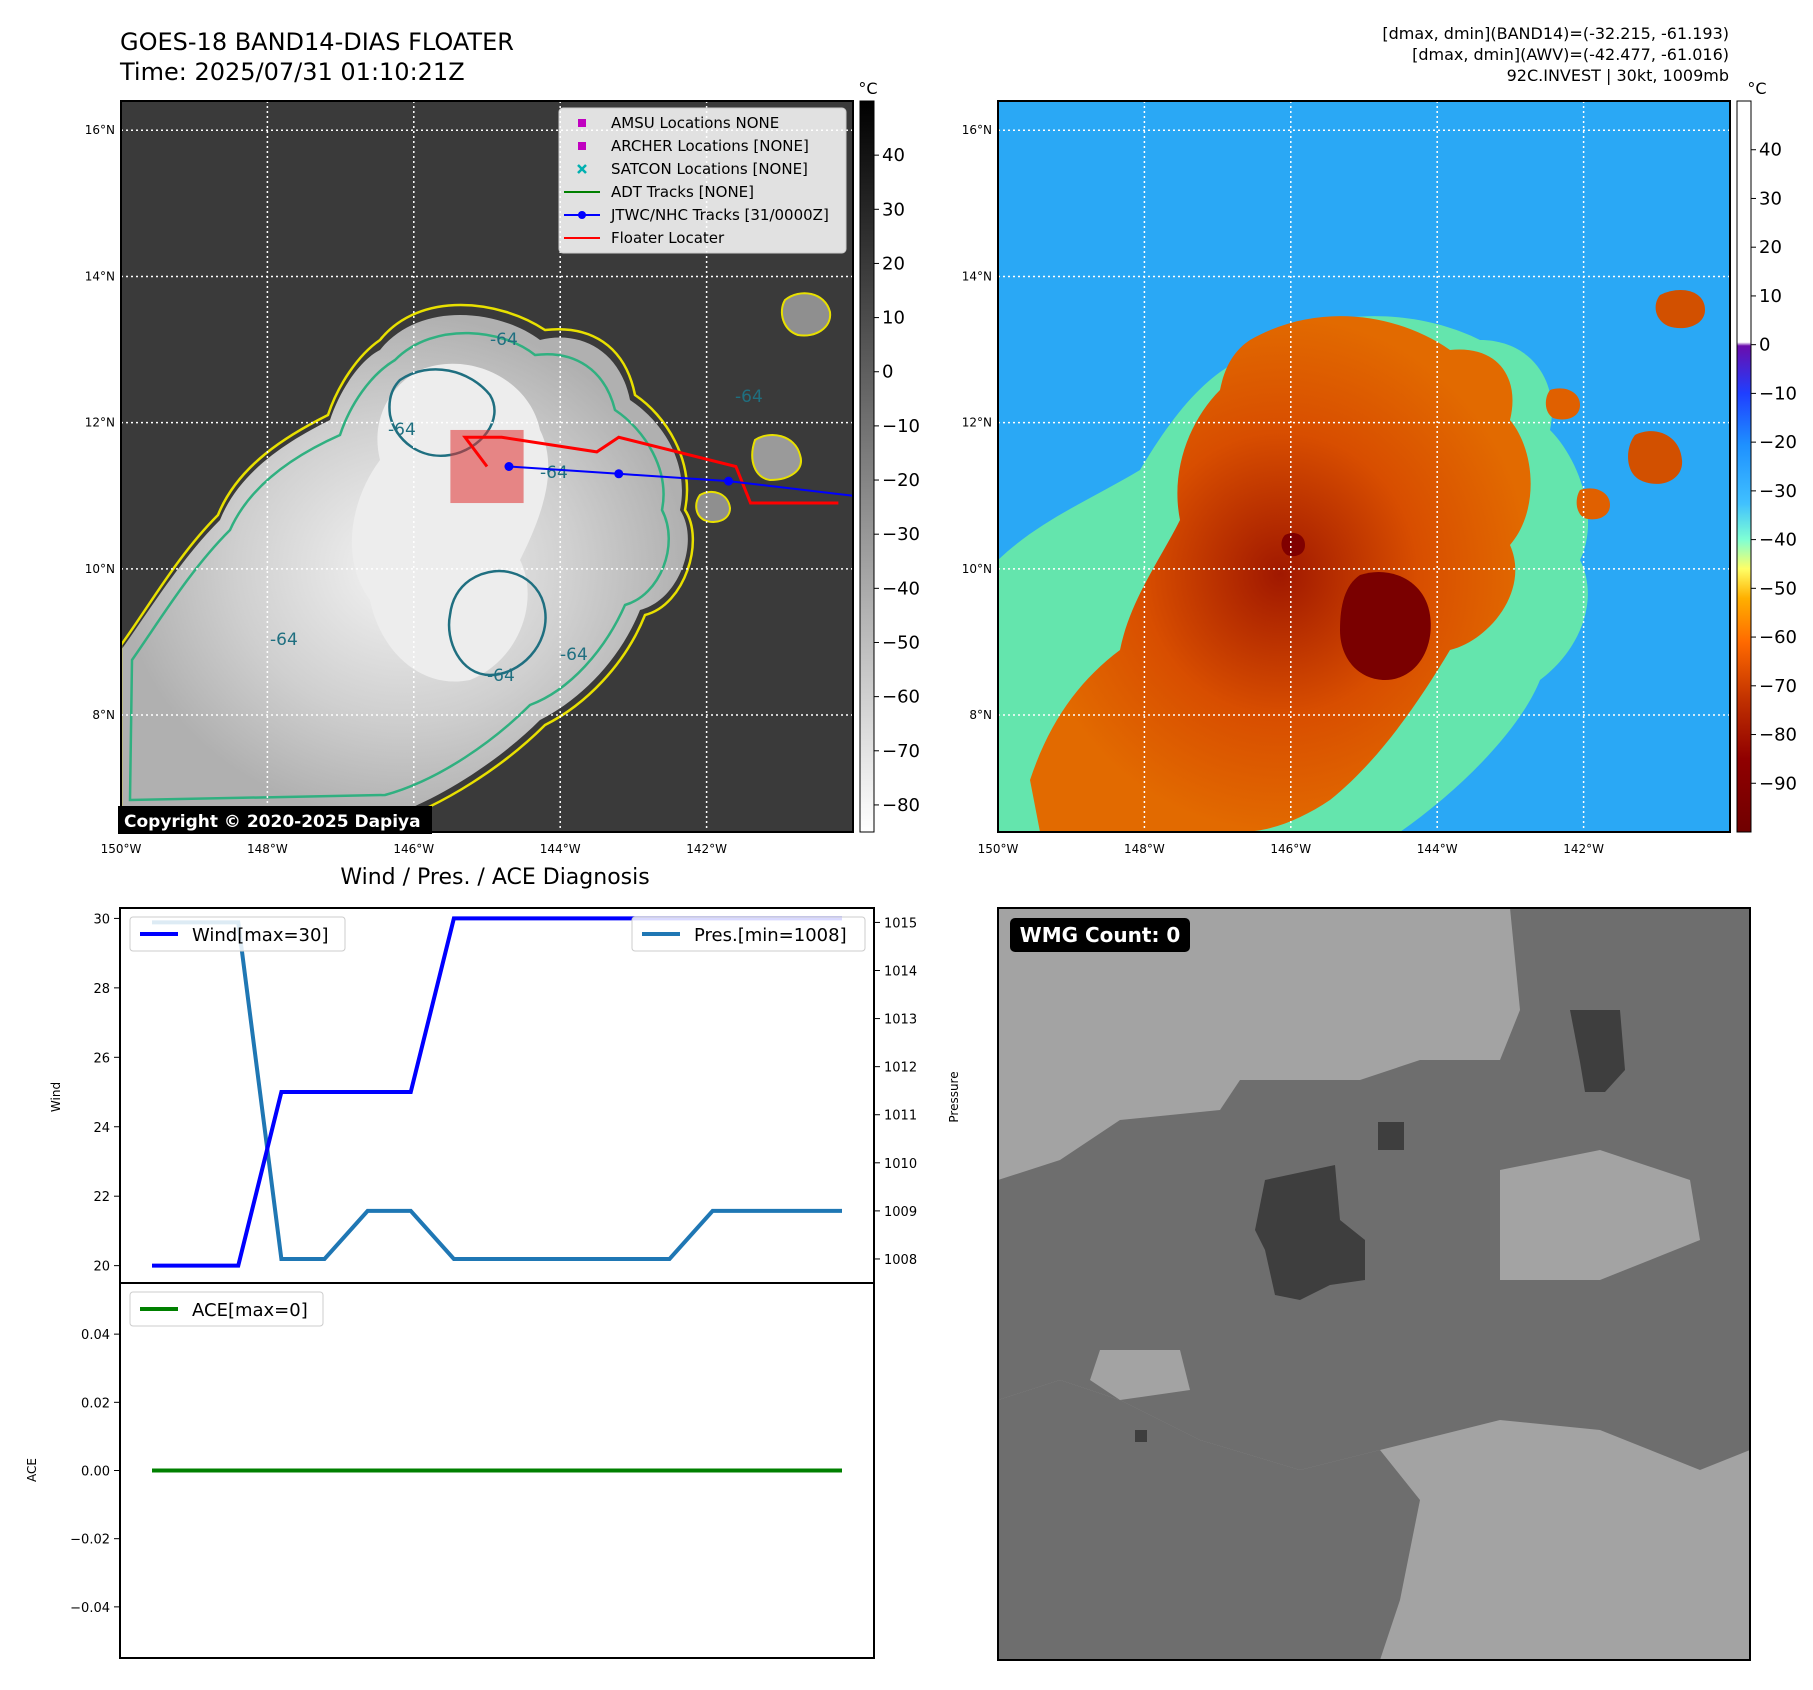 This screenshot has height=1690, width=1813. What do you see at coordinates (90, 1540) in the screenshot?
I see `ace-tick-label: −0.02` at bounding box center [90, 1540].